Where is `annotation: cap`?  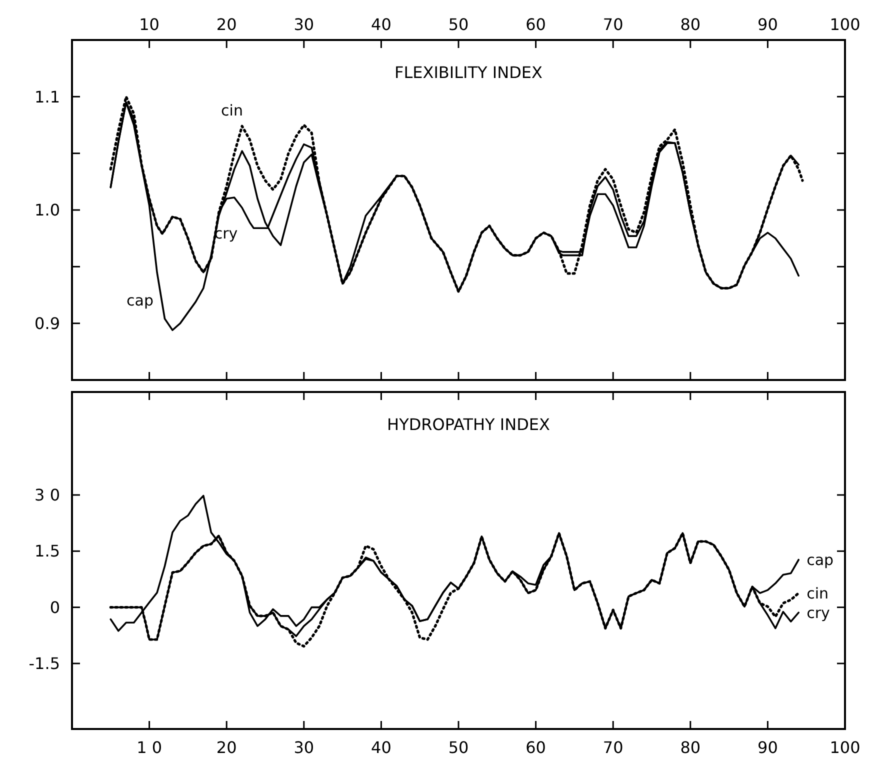 annotation: cap is located at coordinates (140, 300).